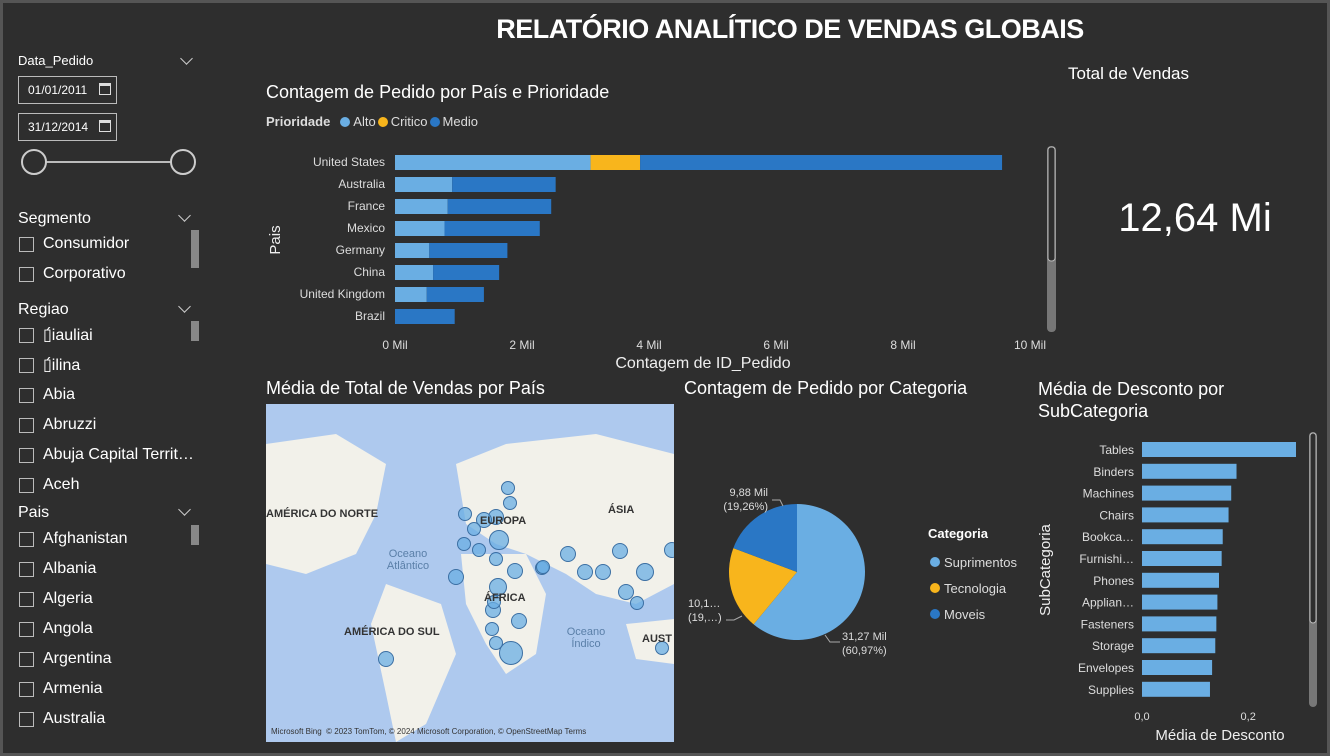 This screenshot has height=756, width=1330. Describe the element at coordinates (195, 535) in the screenshot. I see `pais-scrollbar` at that location.